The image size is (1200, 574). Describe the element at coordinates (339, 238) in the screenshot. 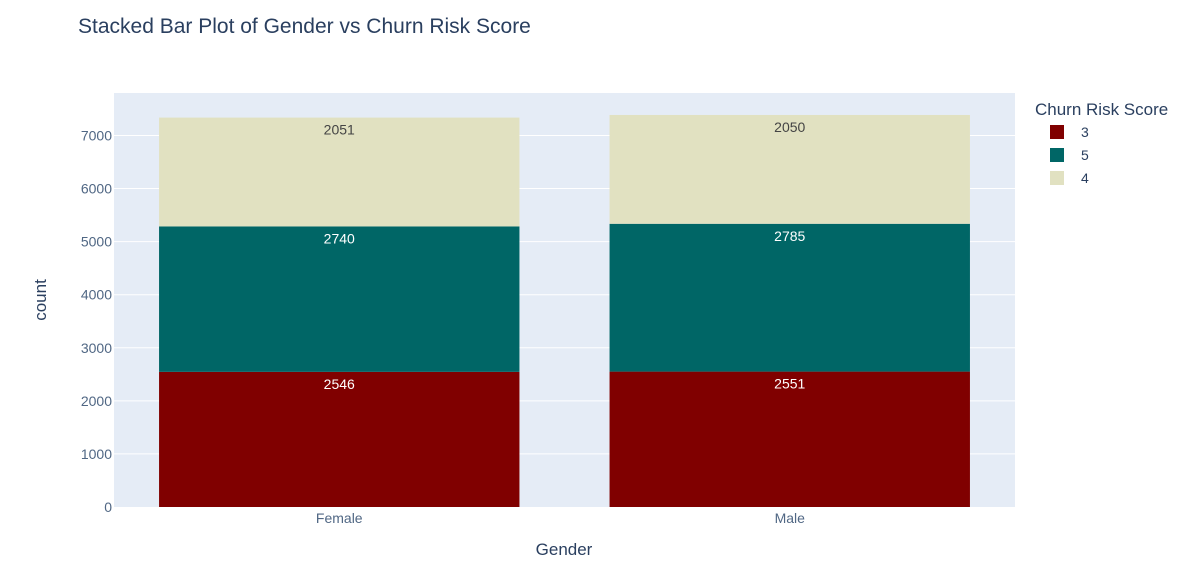

I see `bar-value-label: 2740` at that location.